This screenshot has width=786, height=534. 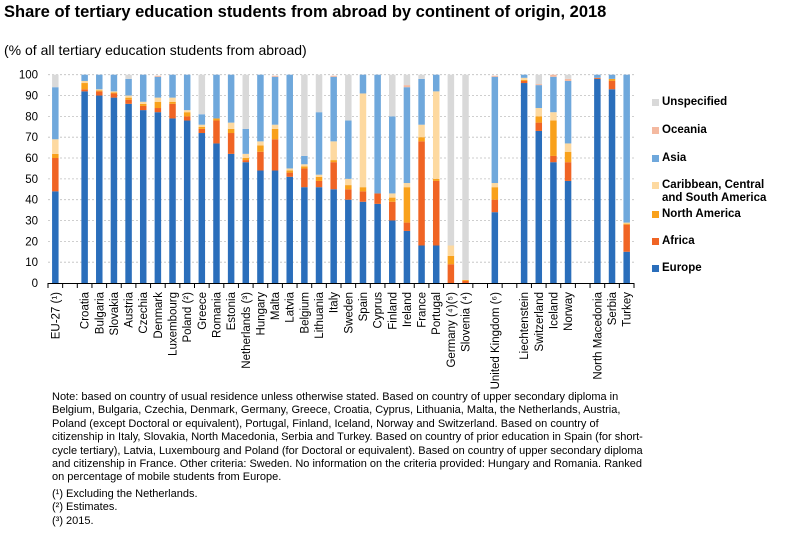 I want to click on y-tick-label: 20, so click(x=31, y=242).